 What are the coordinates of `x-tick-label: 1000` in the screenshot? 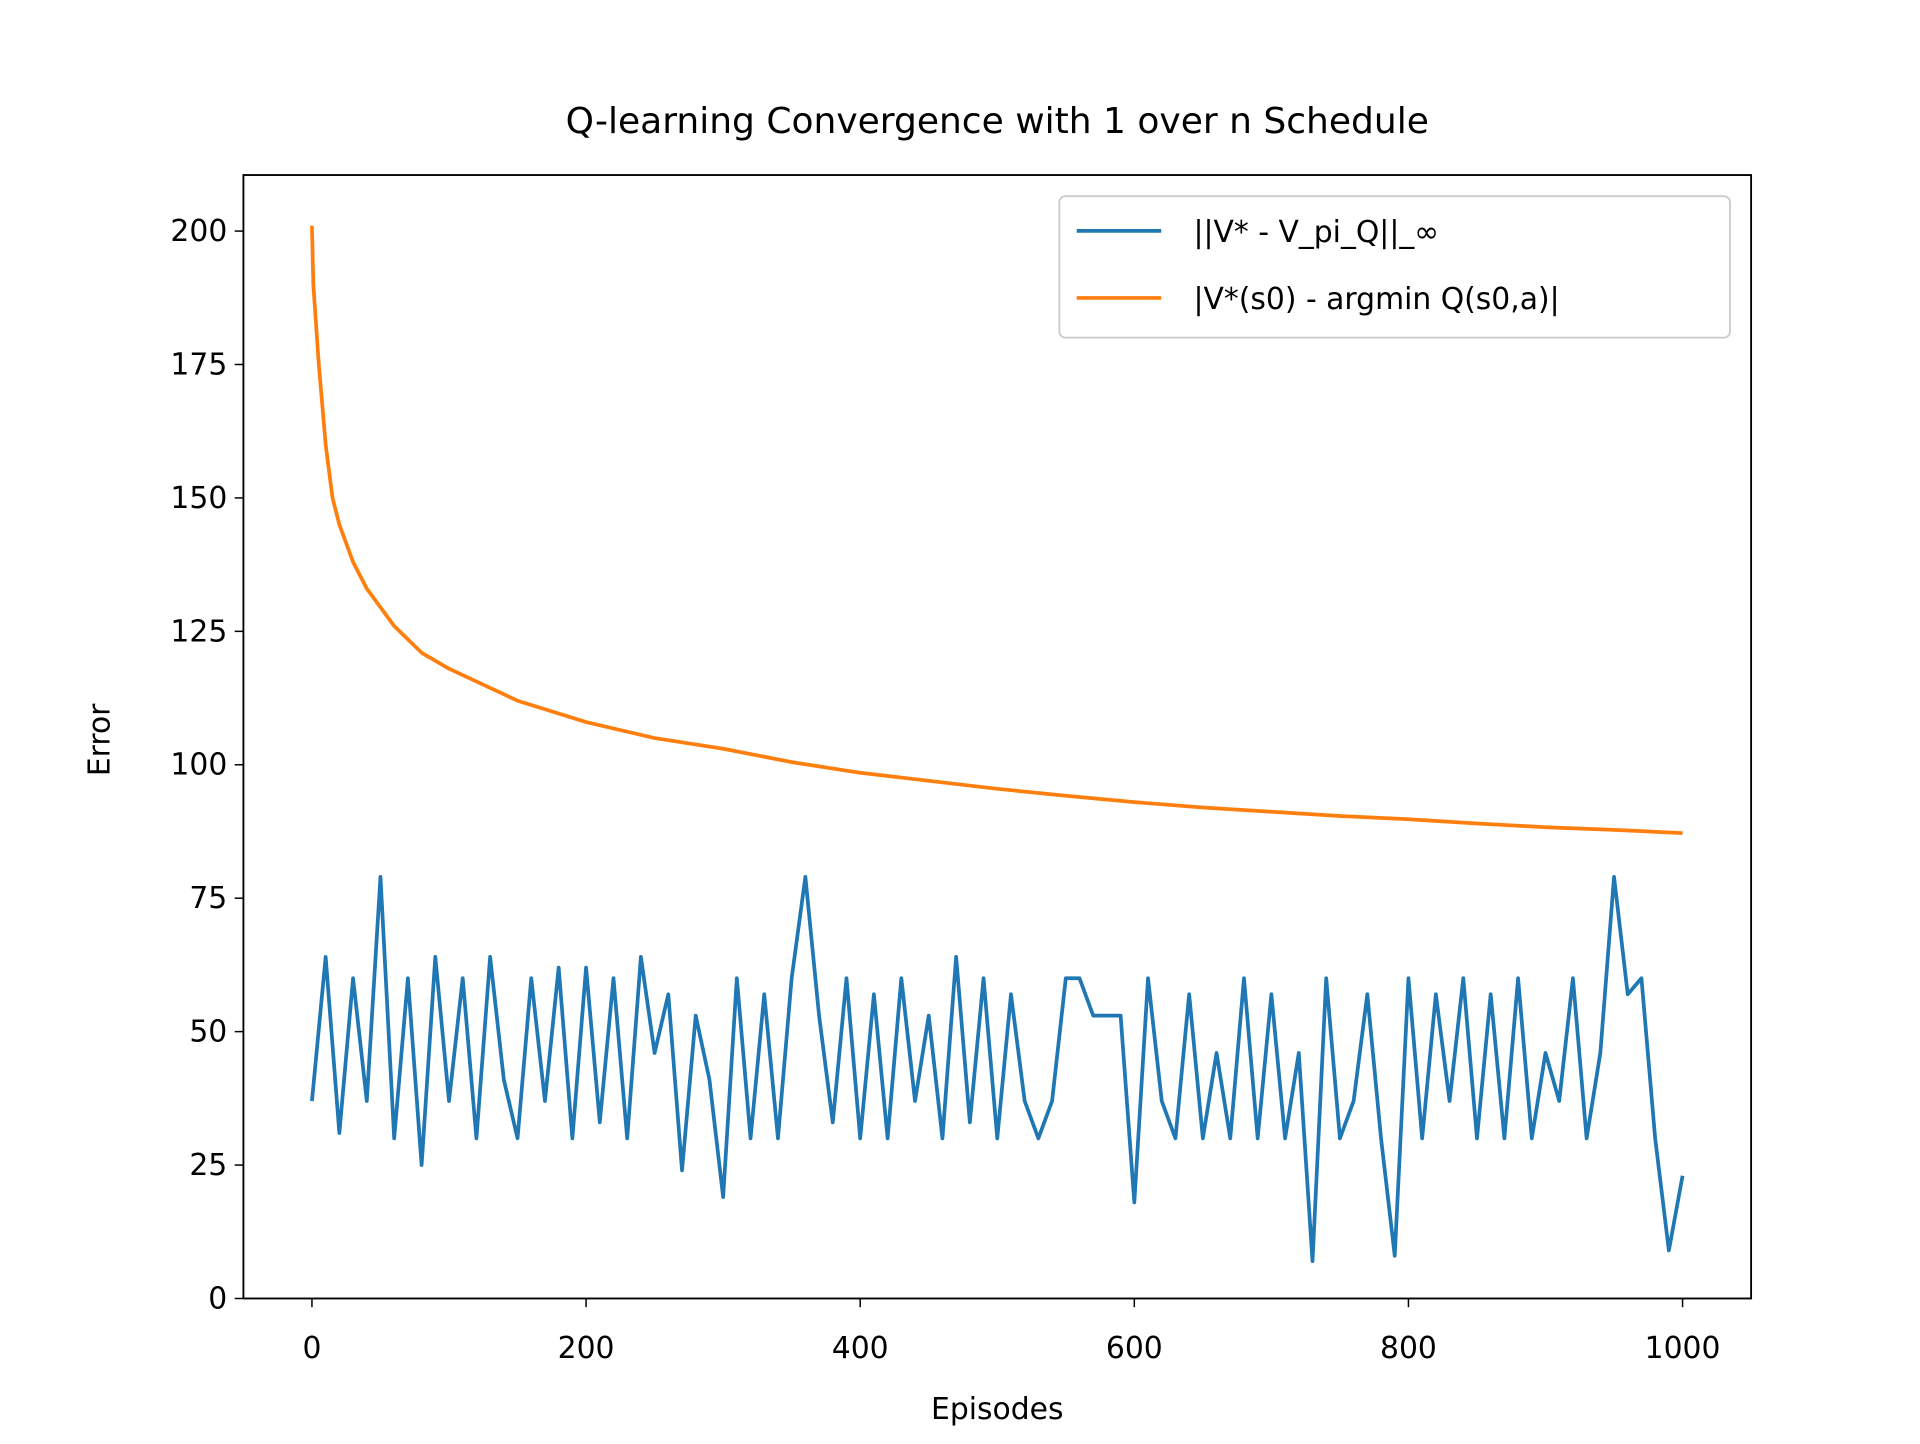 It's located at (1683, 1348).